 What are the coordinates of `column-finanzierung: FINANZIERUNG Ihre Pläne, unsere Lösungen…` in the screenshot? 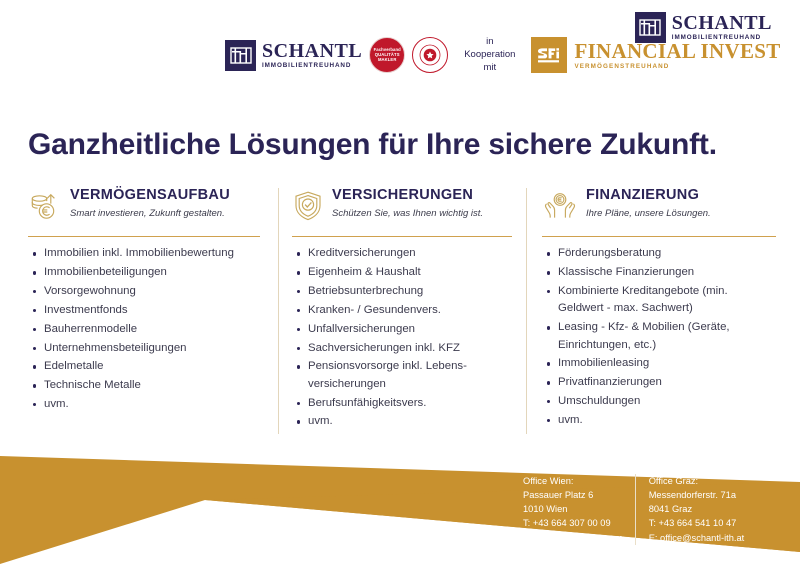 It's located at (651, 311).